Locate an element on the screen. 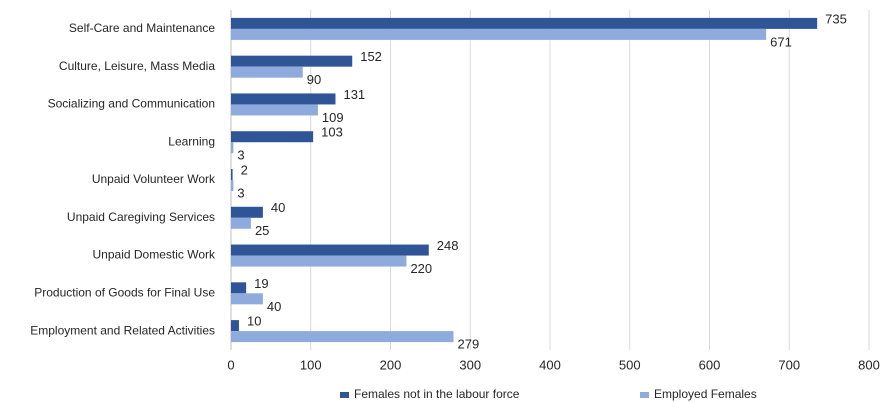  data-label: 131 is located at coordinates (354, 94).